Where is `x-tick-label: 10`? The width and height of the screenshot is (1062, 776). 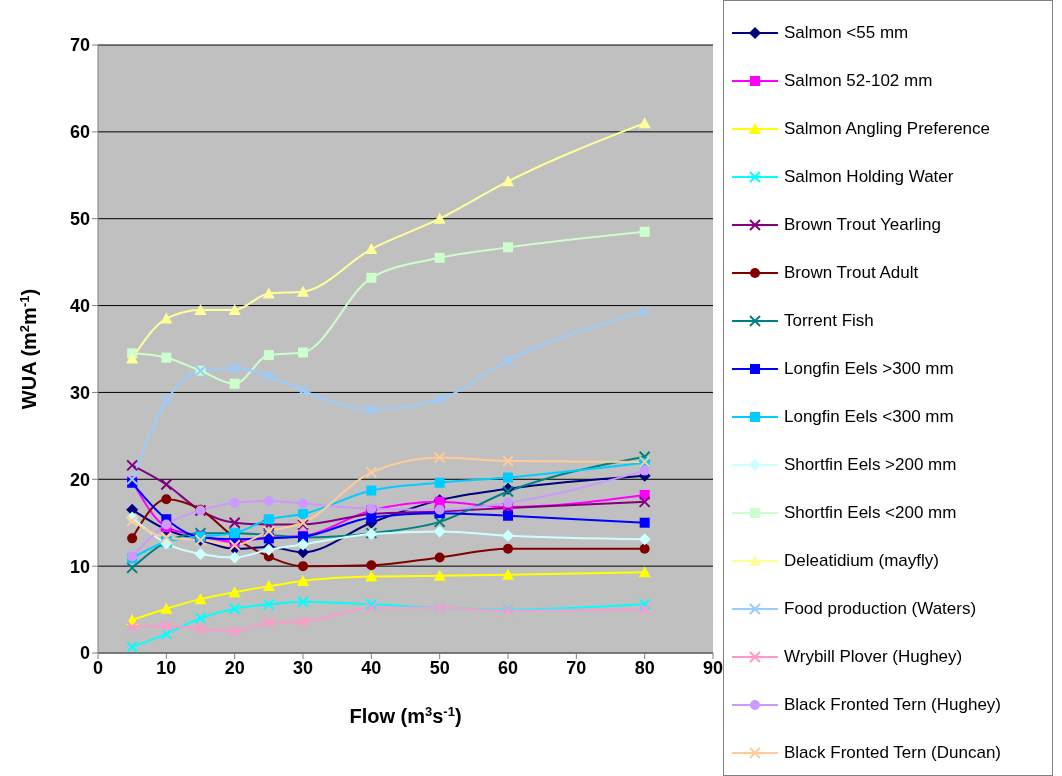
x-tick-label: 10 is located at coordinates (166, 667).